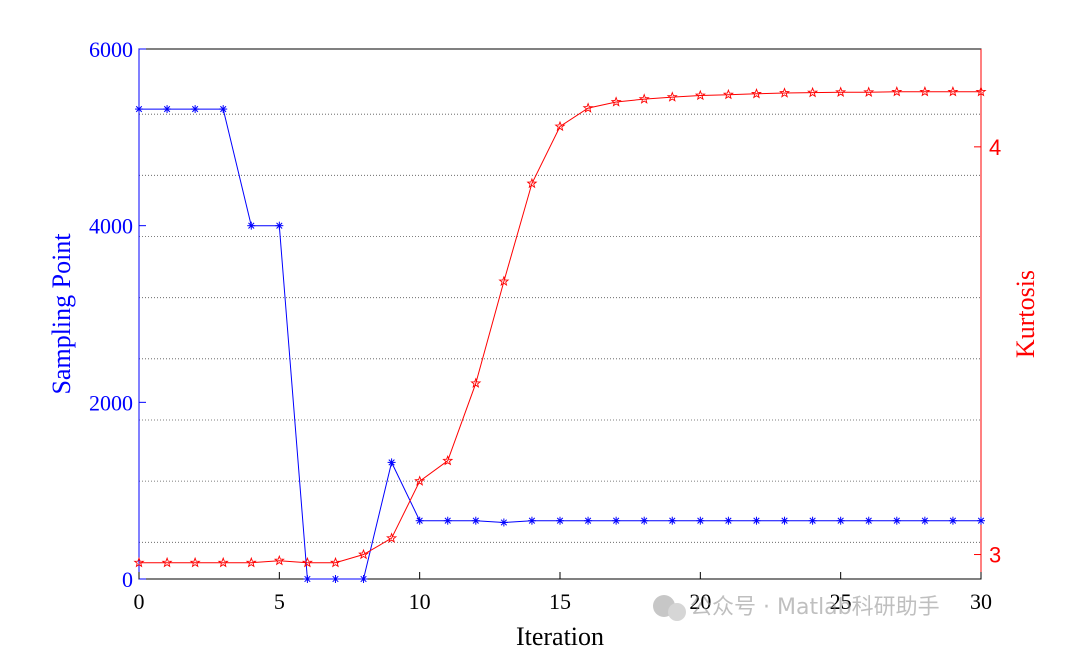 Image resolution: width=1080 pixels, height=649 pixels. I want to click on right-y-axis-label: Kurtosis, so click(1025, 314).